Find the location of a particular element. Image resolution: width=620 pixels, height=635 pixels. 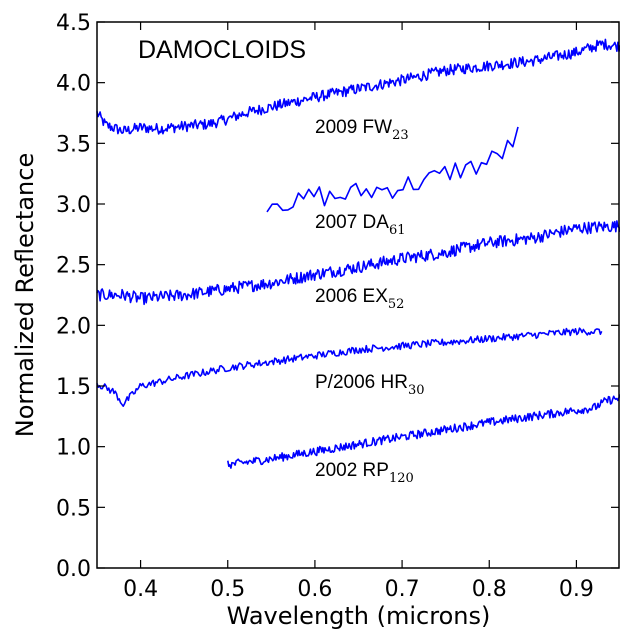

series-label-3: P/2006 HR30 is located at coordinates (370, 385).